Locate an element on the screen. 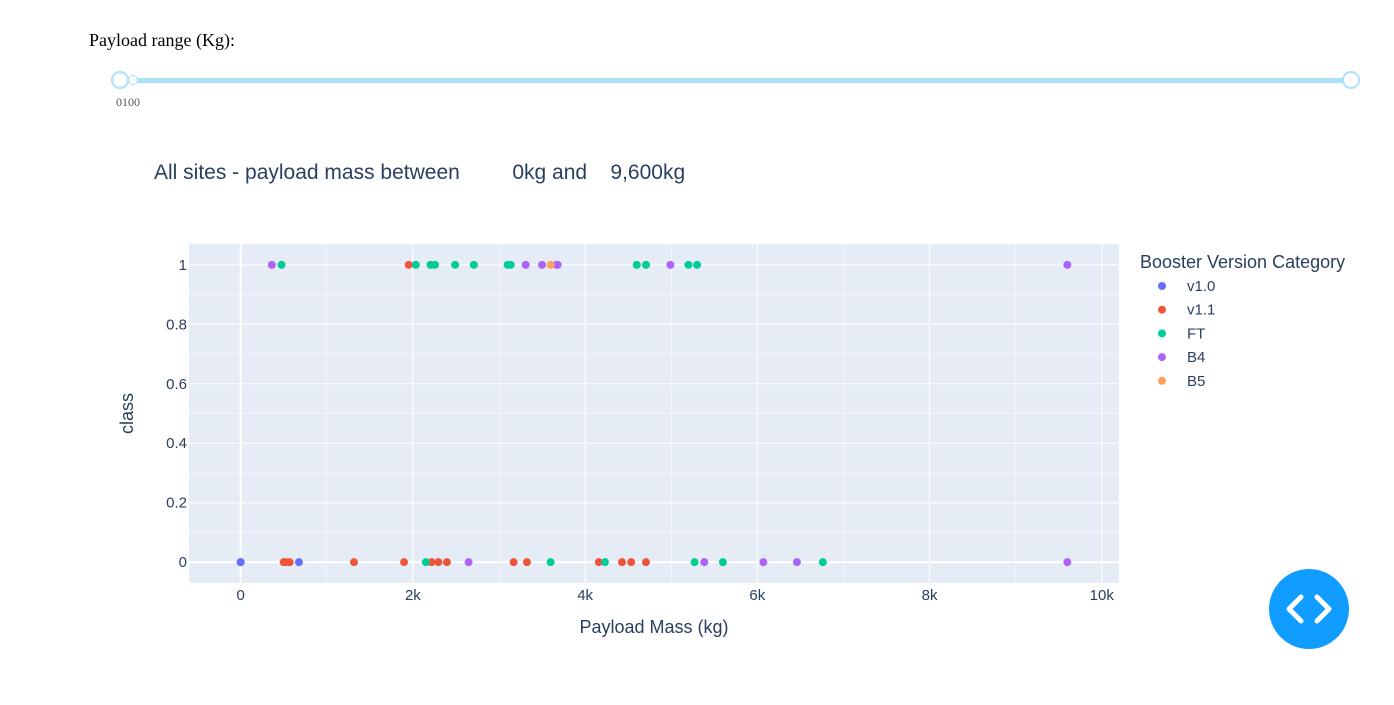 This screenshot has width=1394, height=705. legend-item-label: v1.1 is located at coordinates (1201, 310).